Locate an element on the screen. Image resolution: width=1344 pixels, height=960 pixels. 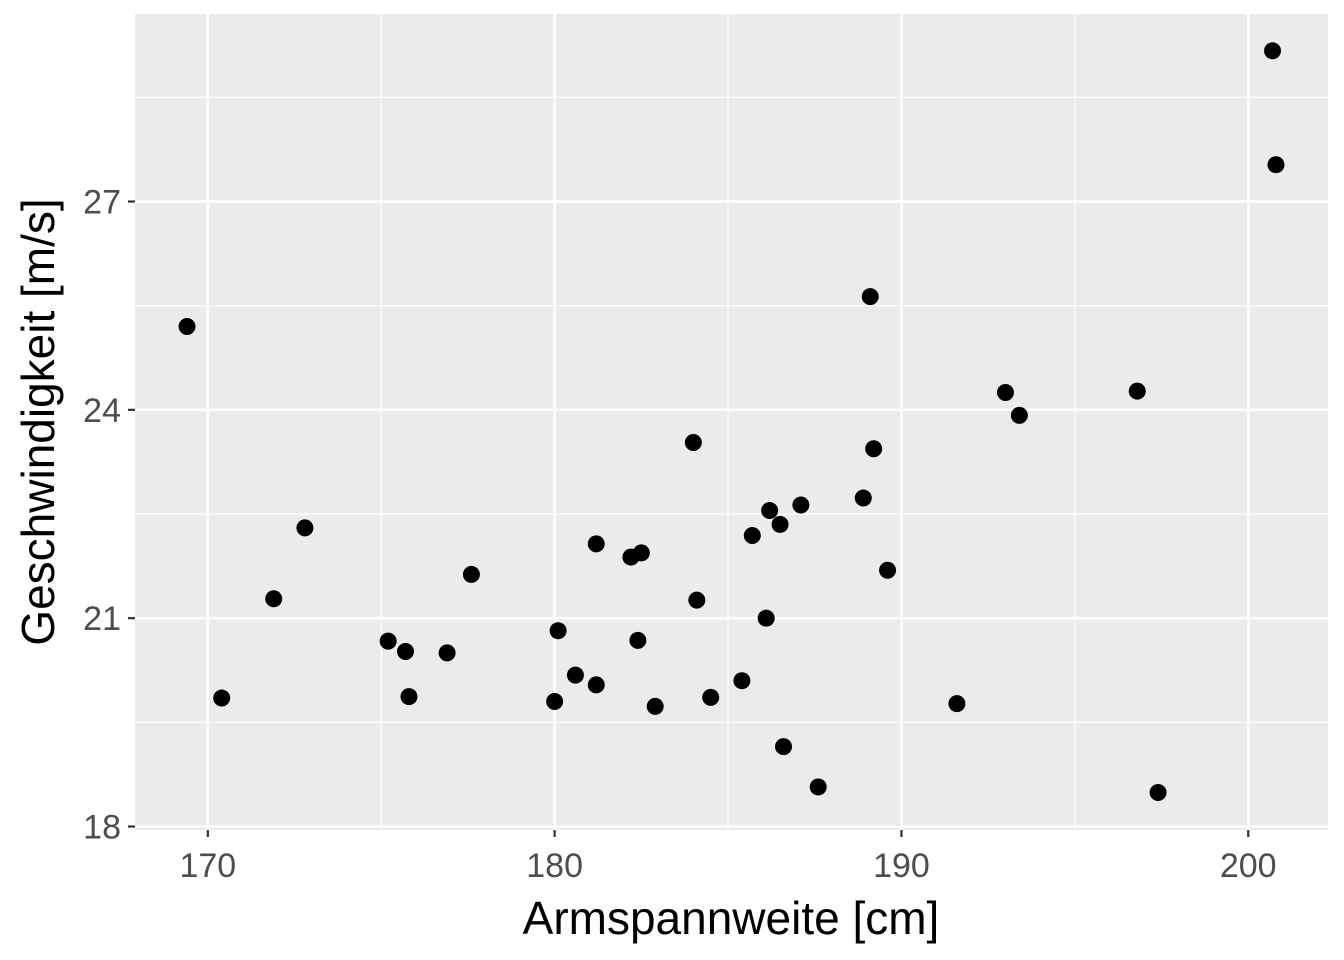
y-tick-label: 18 is located at coordinates (102, 828).